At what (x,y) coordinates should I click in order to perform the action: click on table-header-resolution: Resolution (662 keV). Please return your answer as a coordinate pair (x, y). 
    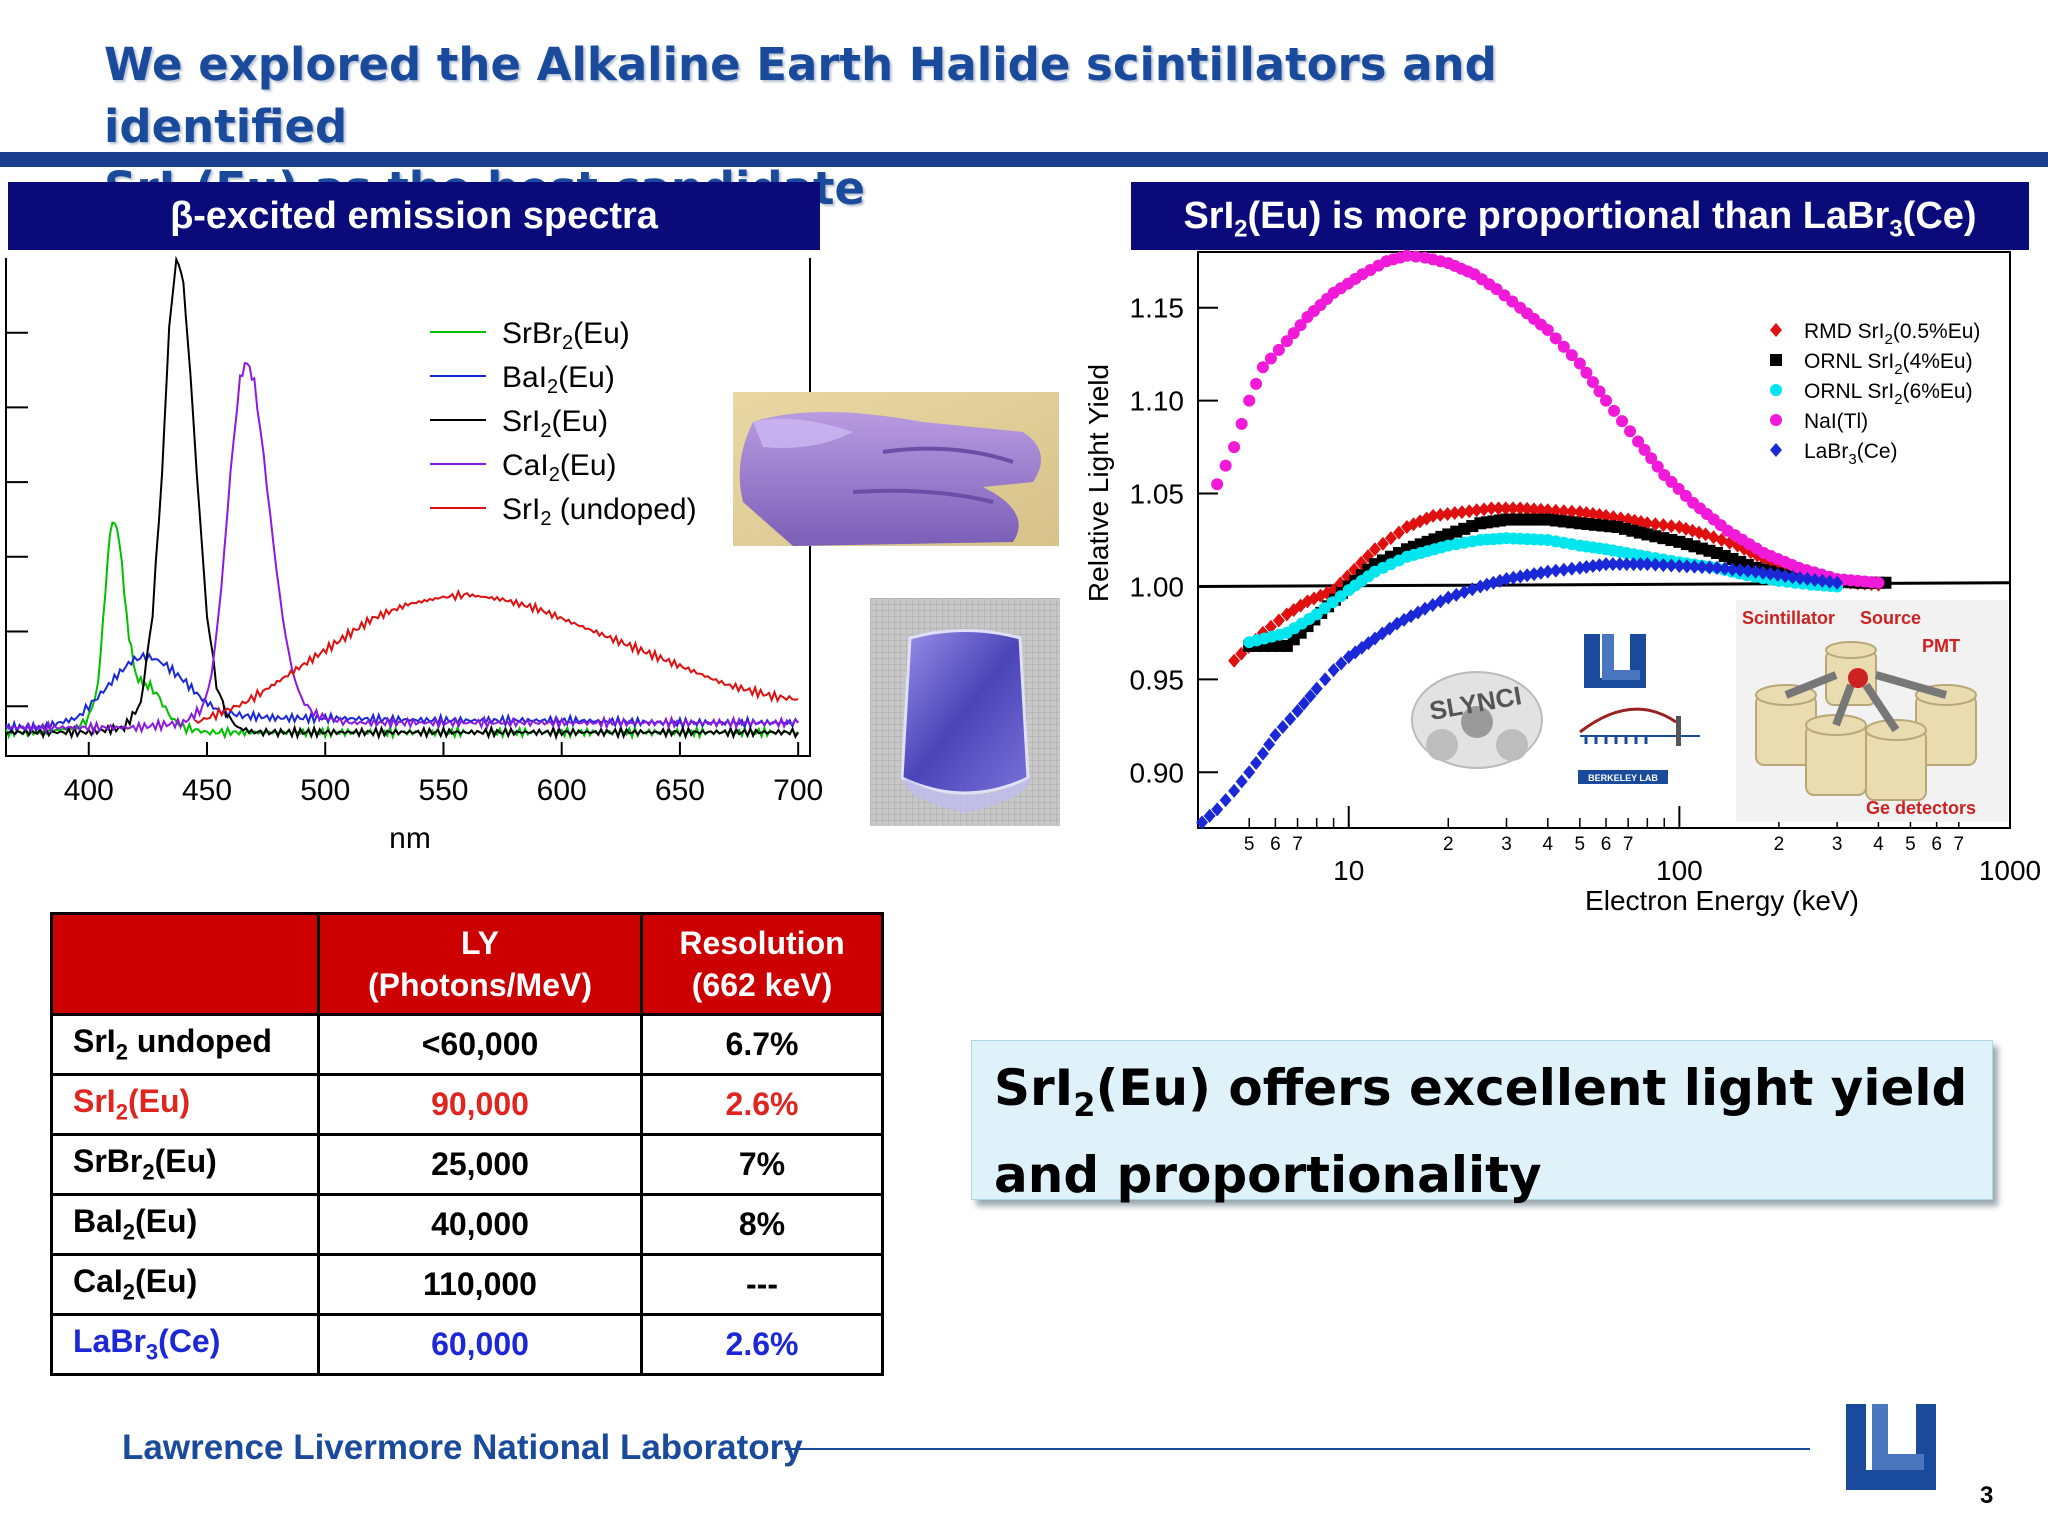
    Looking at the image, I should click on (762, 964).